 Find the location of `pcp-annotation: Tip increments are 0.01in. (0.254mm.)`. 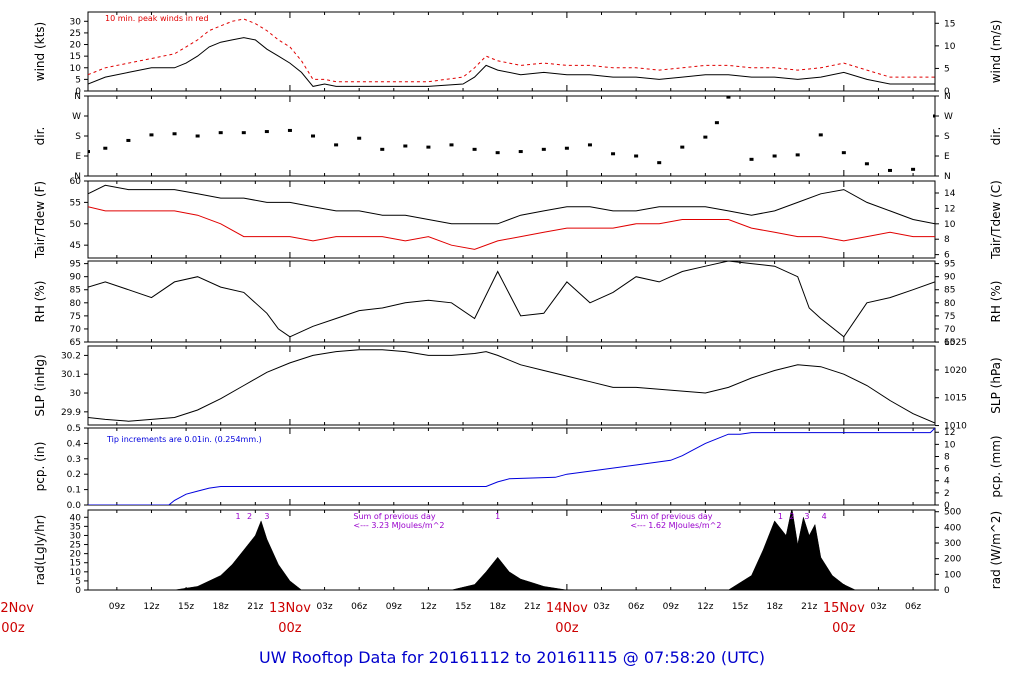

pcp-annotation: Tip increments are 0.01in. (0.254mm.) is located at coordinates (184, 439).